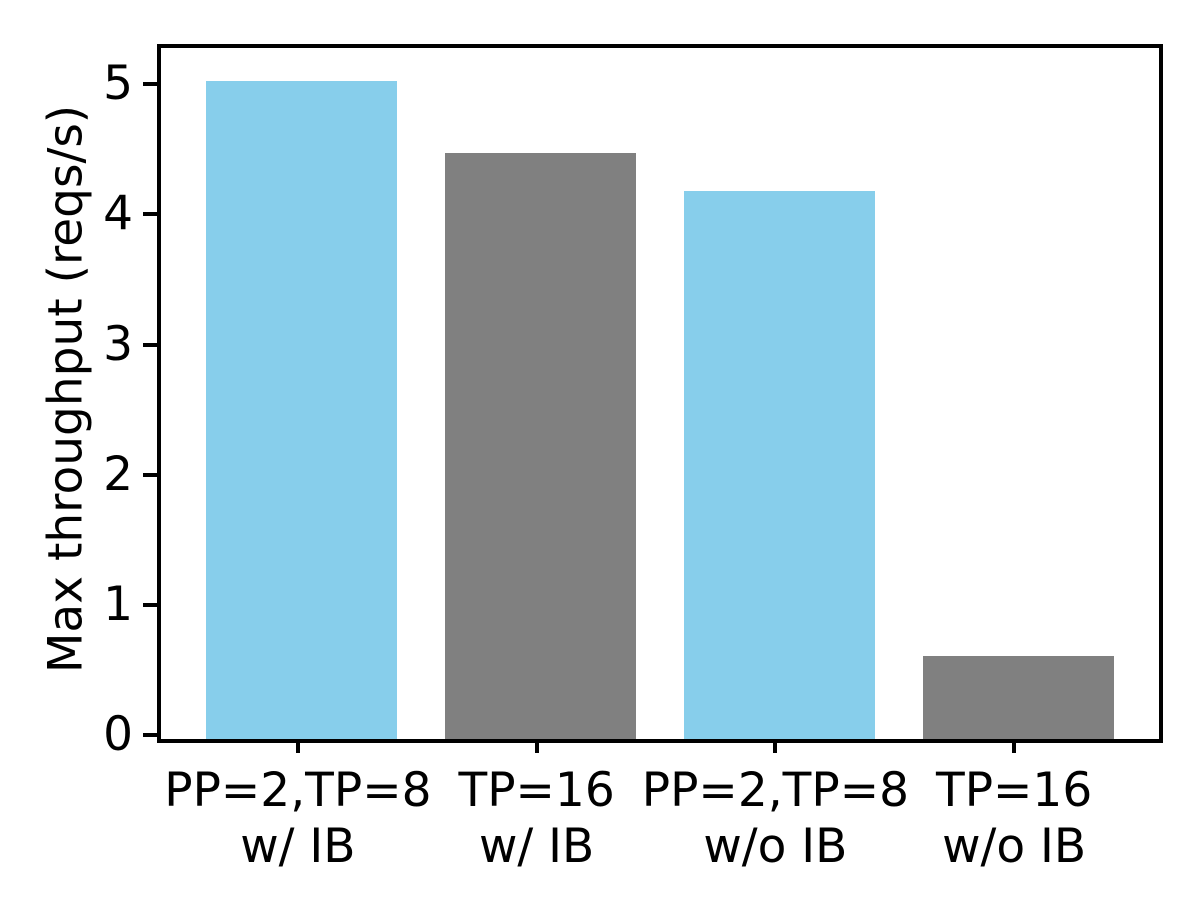  I want to click on x-tick-label: PP=2,TP=8 w/ IB, so click(297, 819).